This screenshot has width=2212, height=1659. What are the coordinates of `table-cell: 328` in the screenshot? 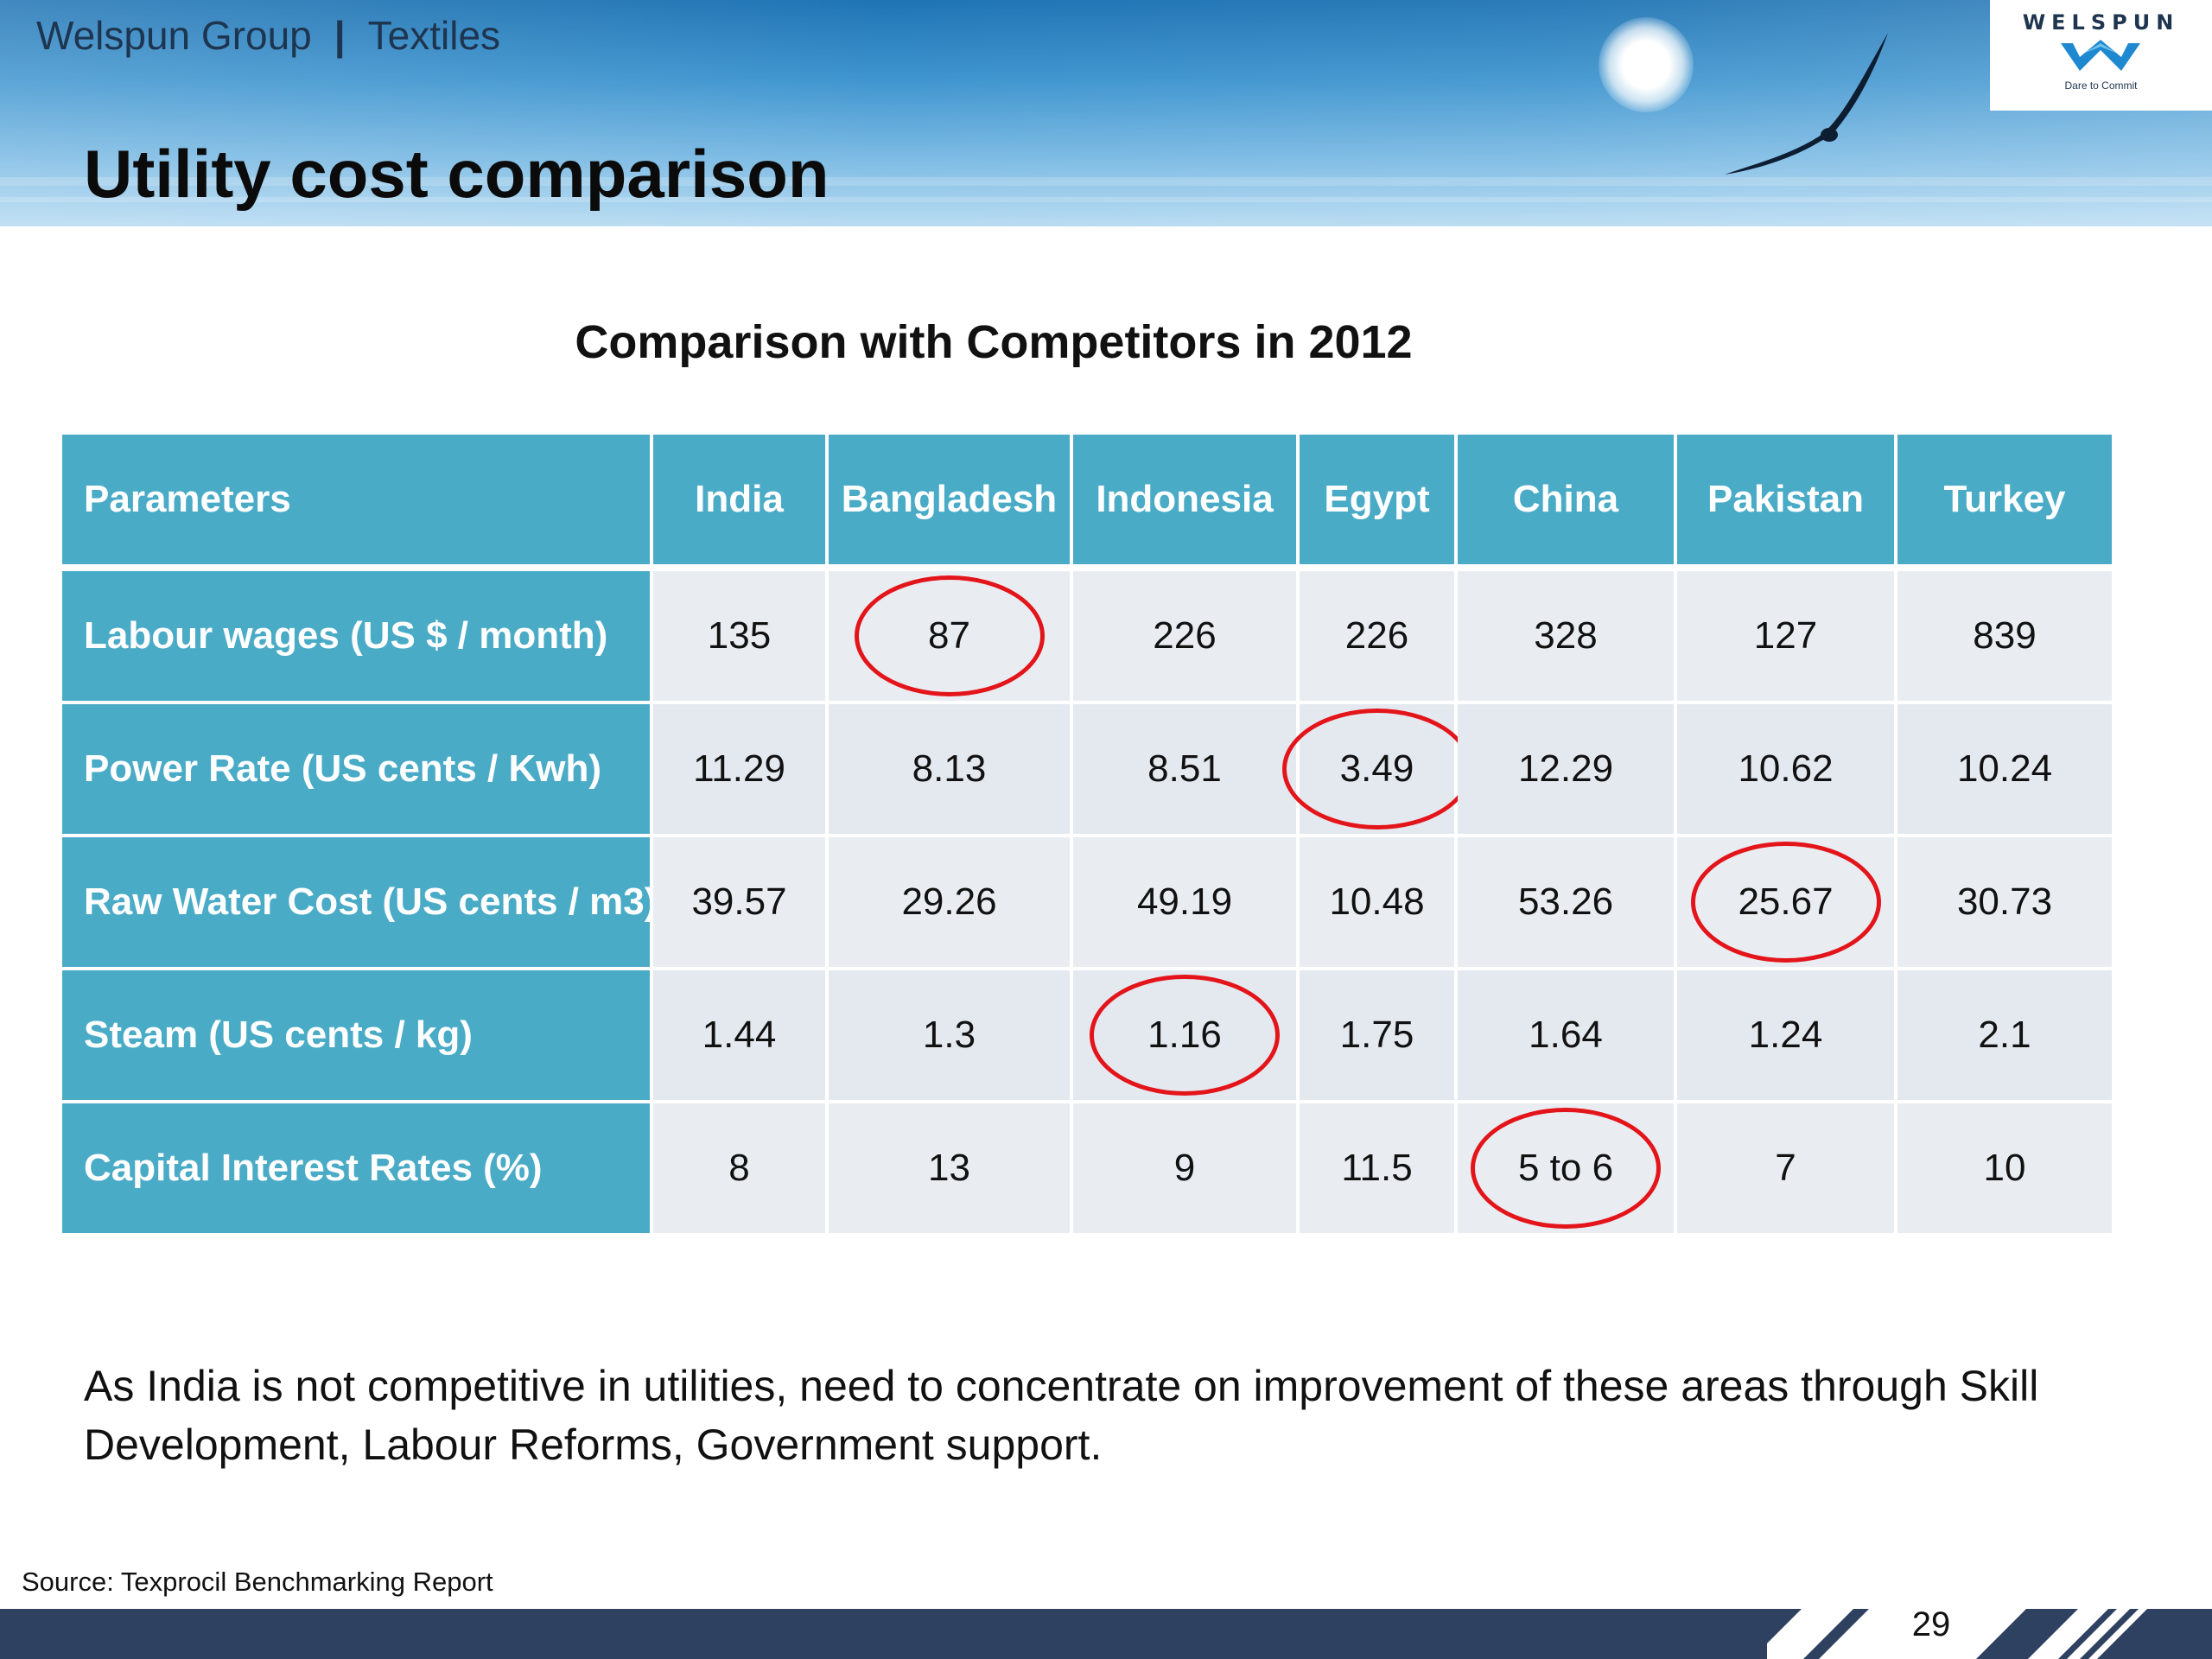 It's located at (1567, 637).